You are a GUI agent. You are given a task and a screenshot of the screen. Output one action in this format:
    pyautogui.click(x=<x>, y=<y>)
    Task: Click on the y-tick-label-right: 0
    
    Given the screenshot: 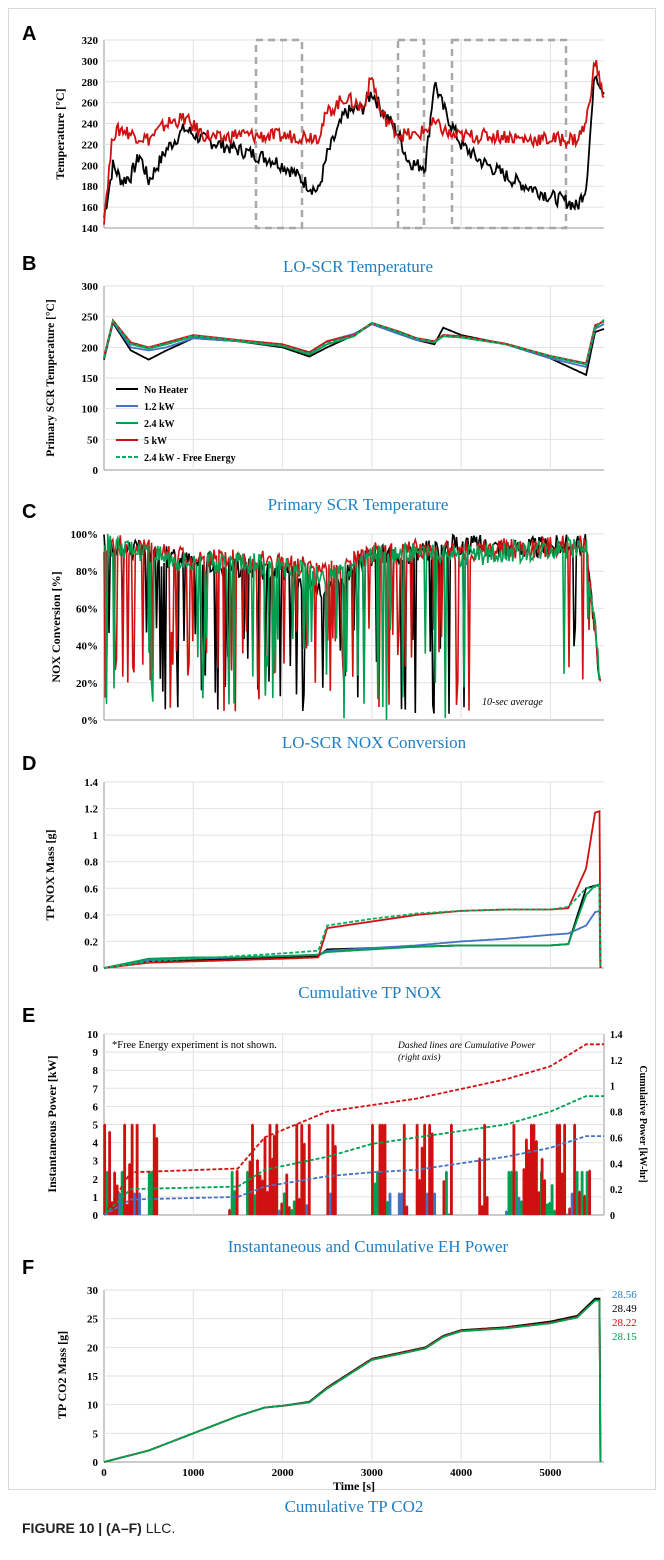 What is the action you would take?
    pyautogui.click(x=612, y=1216)
    